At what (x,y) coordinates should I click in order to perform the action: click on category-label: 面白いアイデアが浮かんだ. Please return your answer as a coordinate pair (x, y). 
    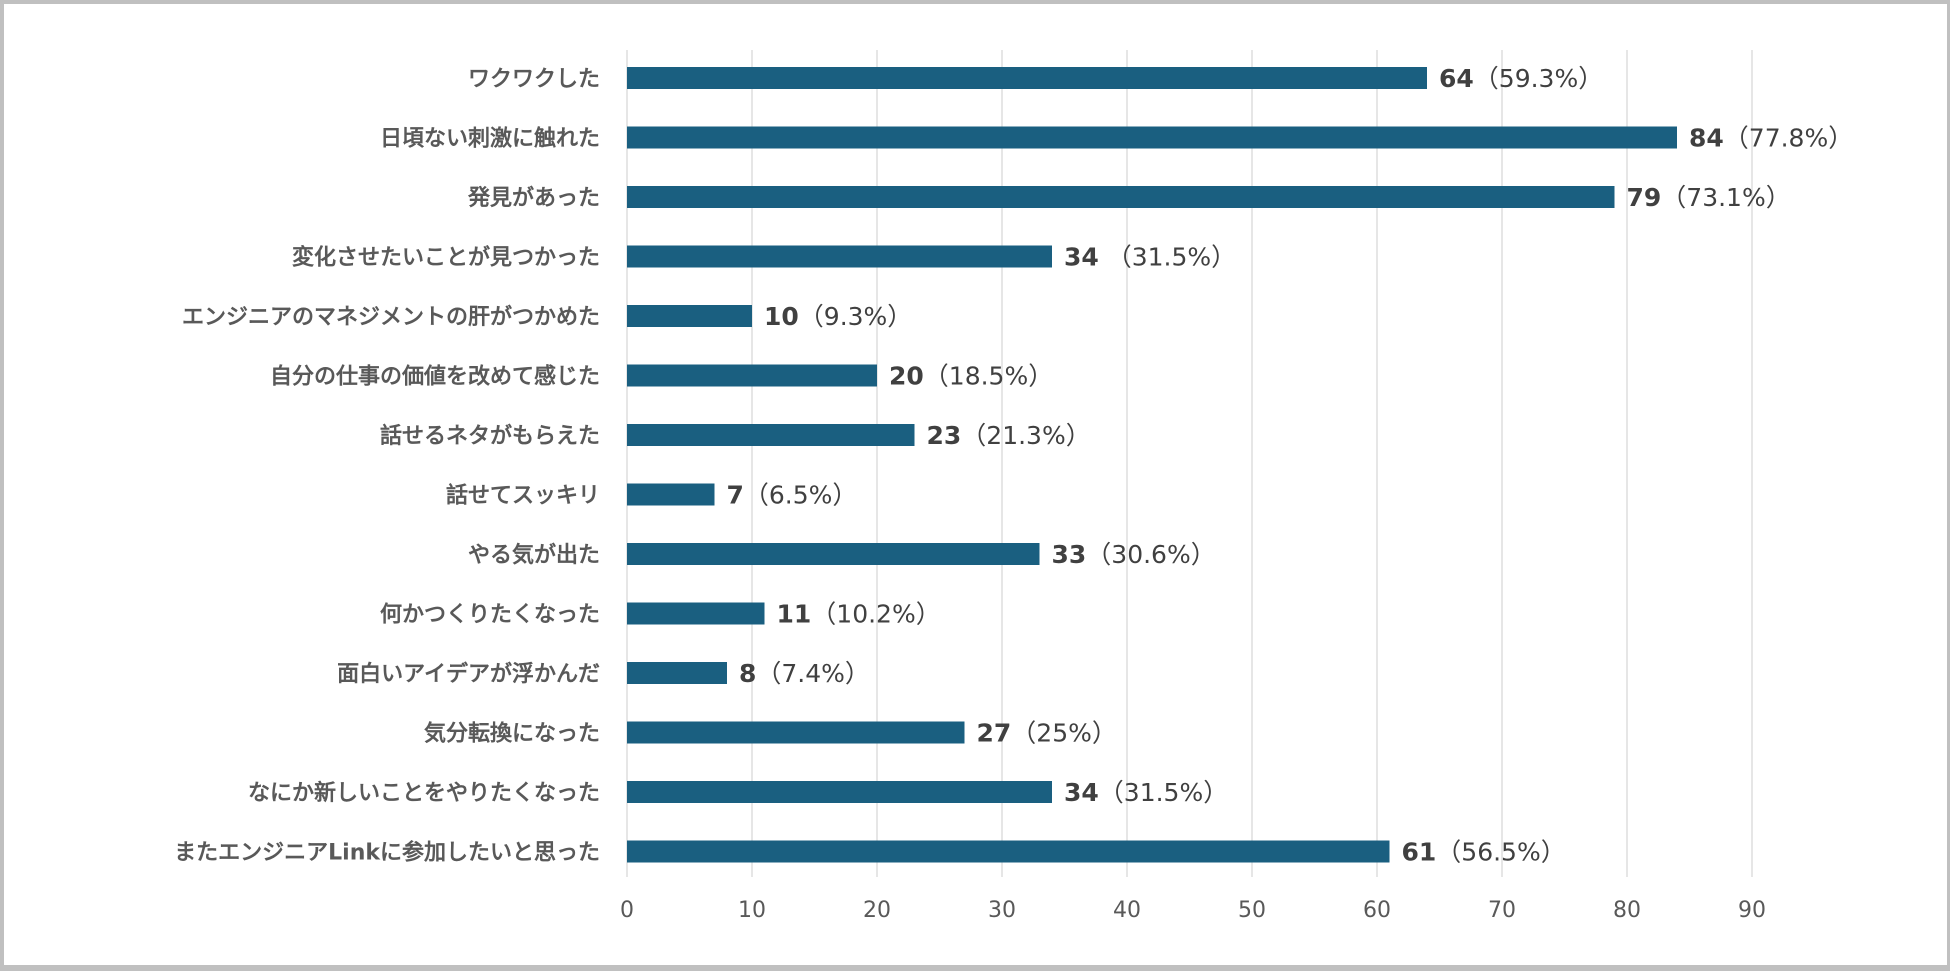
    Looking at the image, I should click on (468, 674).